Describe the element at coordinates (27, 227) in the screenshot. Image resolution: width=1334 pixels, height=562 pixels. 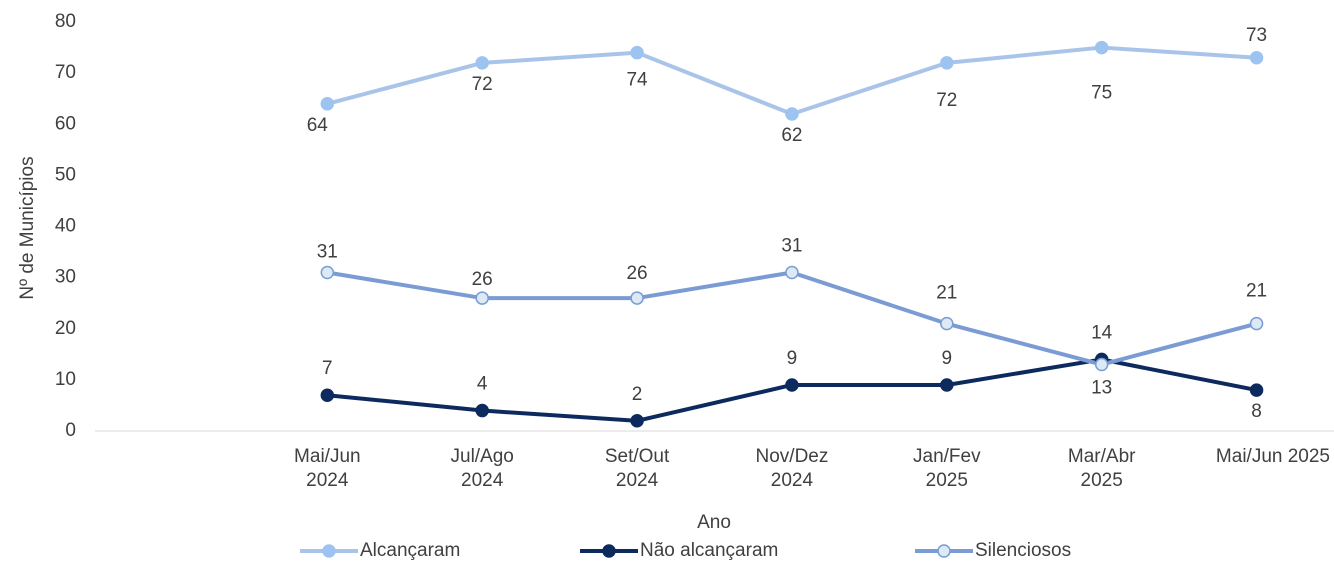
I see `y-axis-title: Nº de Municípios` at that location.